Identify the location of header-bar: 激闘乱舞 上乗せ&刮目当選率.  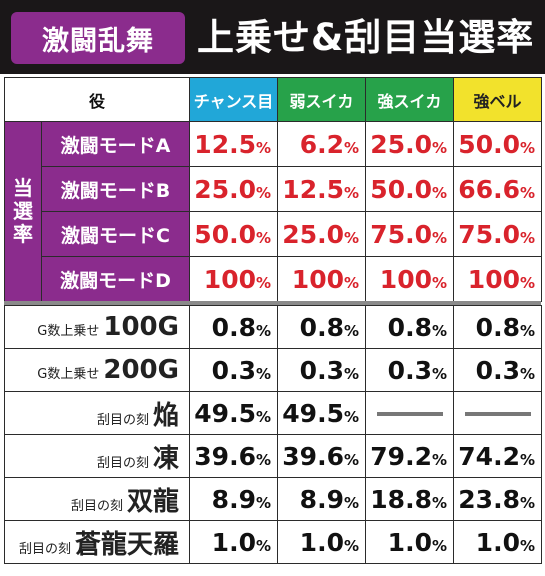
(272, 37).